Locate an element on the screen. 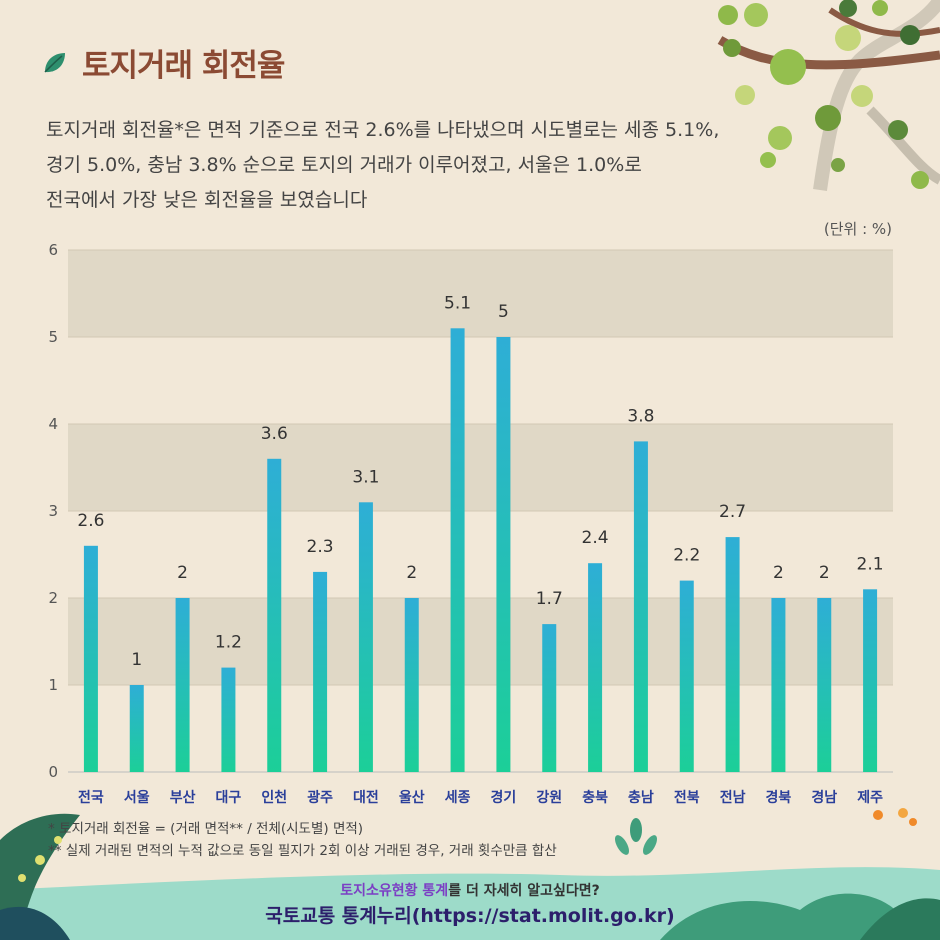 The width and height of the screenshot is (940, 940). data-label: 2.3 is located at coordinates (320, 547).